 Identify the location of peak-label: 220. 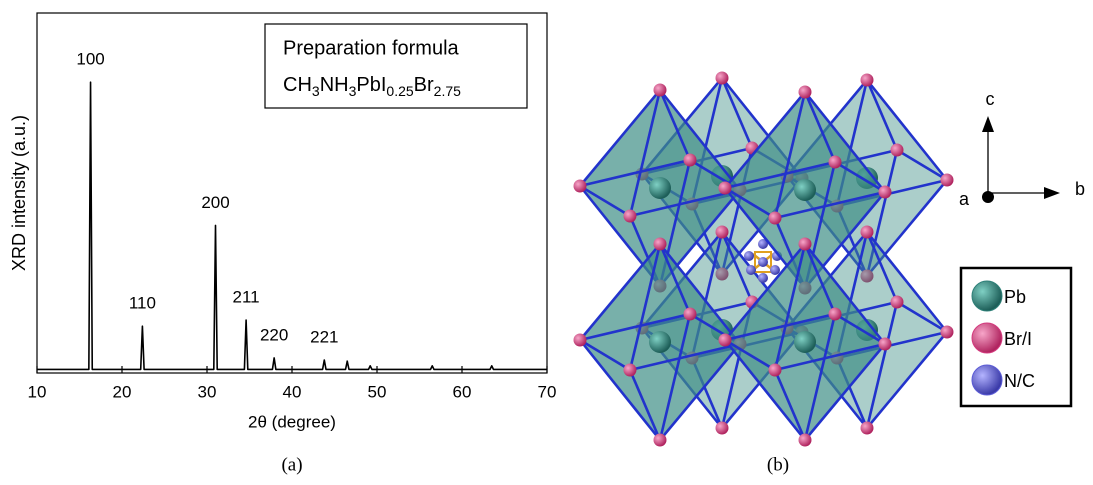
(274, 334).